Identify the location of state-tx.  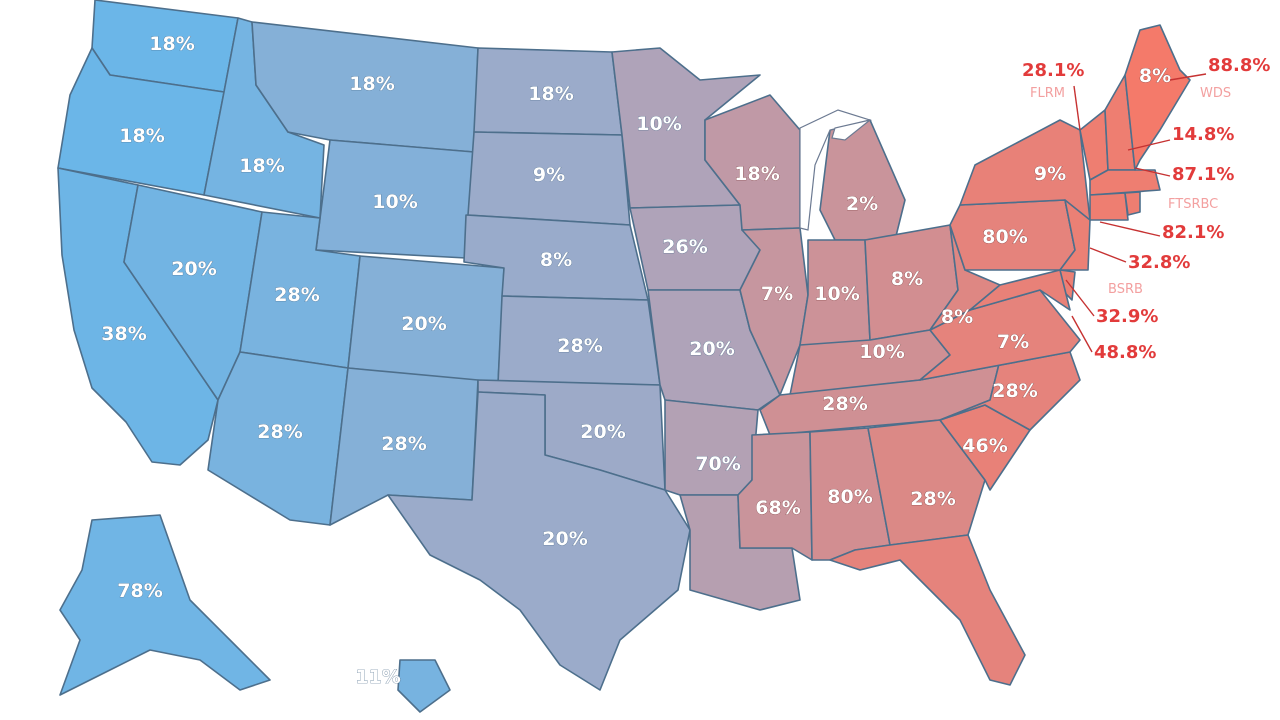
(539, 541).